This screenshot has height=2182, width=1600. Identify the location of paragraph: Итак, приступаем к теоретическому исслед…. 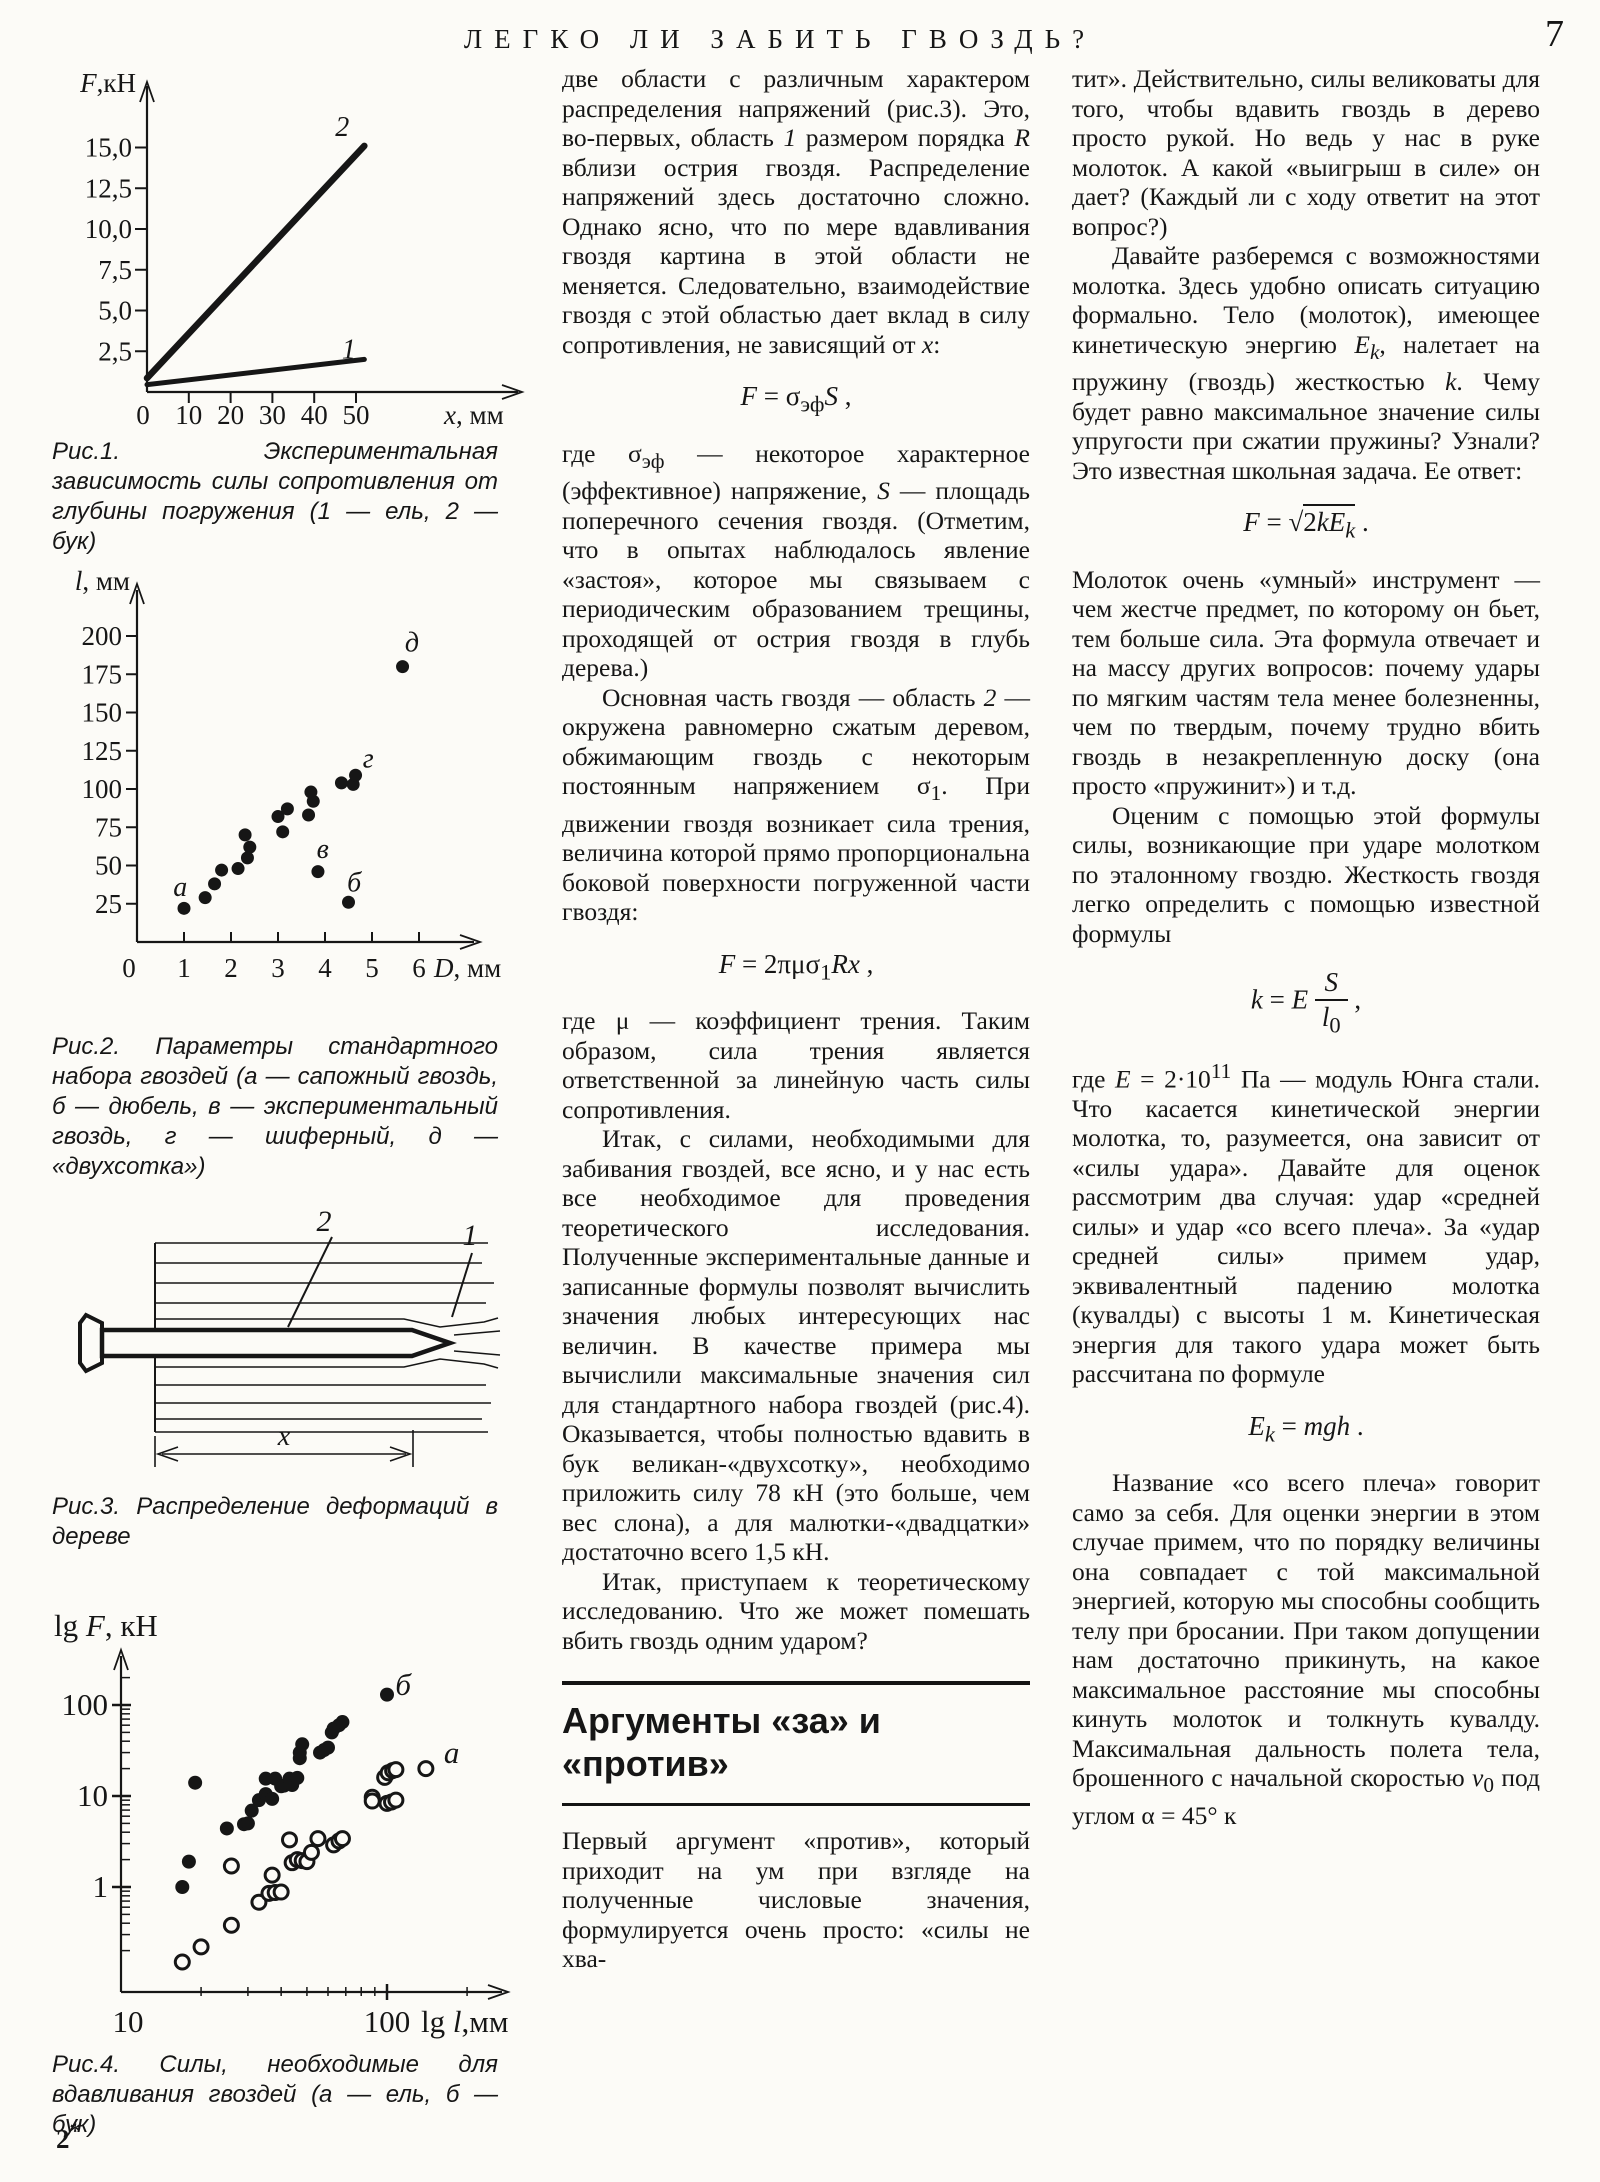
(796, 1610).